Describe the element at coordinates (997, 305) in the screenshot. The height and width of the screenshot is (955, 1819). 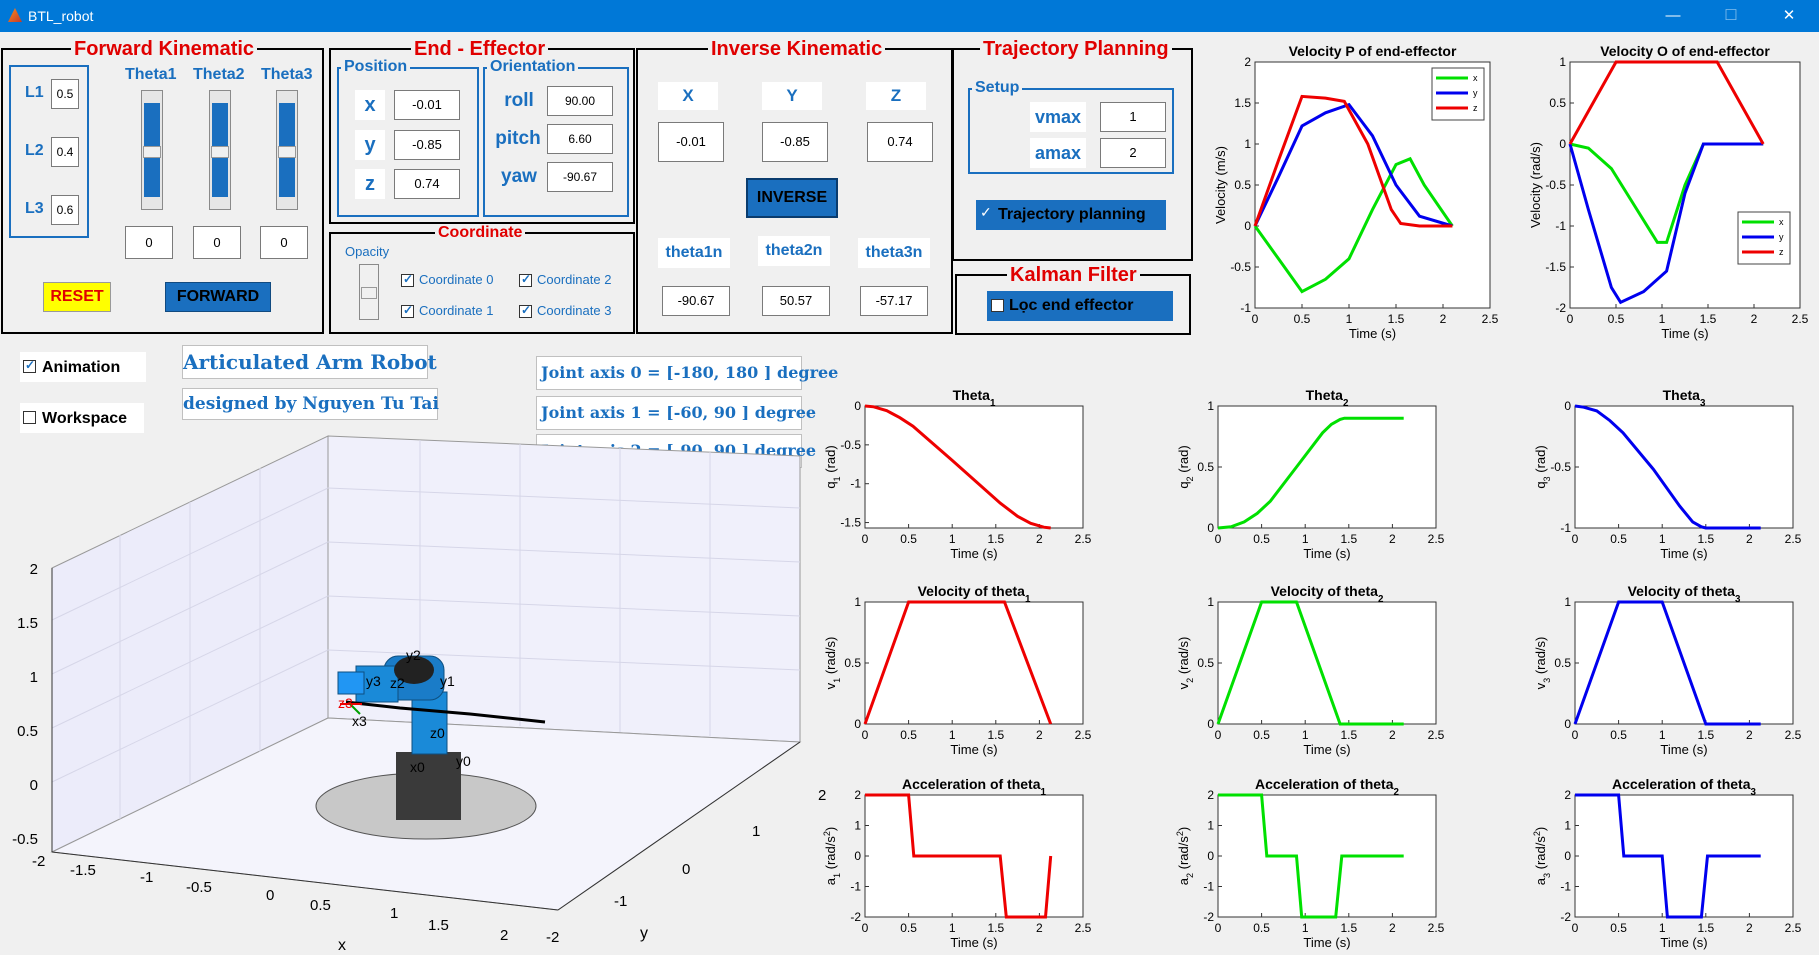
I see `kalman-checkbox` at that location.